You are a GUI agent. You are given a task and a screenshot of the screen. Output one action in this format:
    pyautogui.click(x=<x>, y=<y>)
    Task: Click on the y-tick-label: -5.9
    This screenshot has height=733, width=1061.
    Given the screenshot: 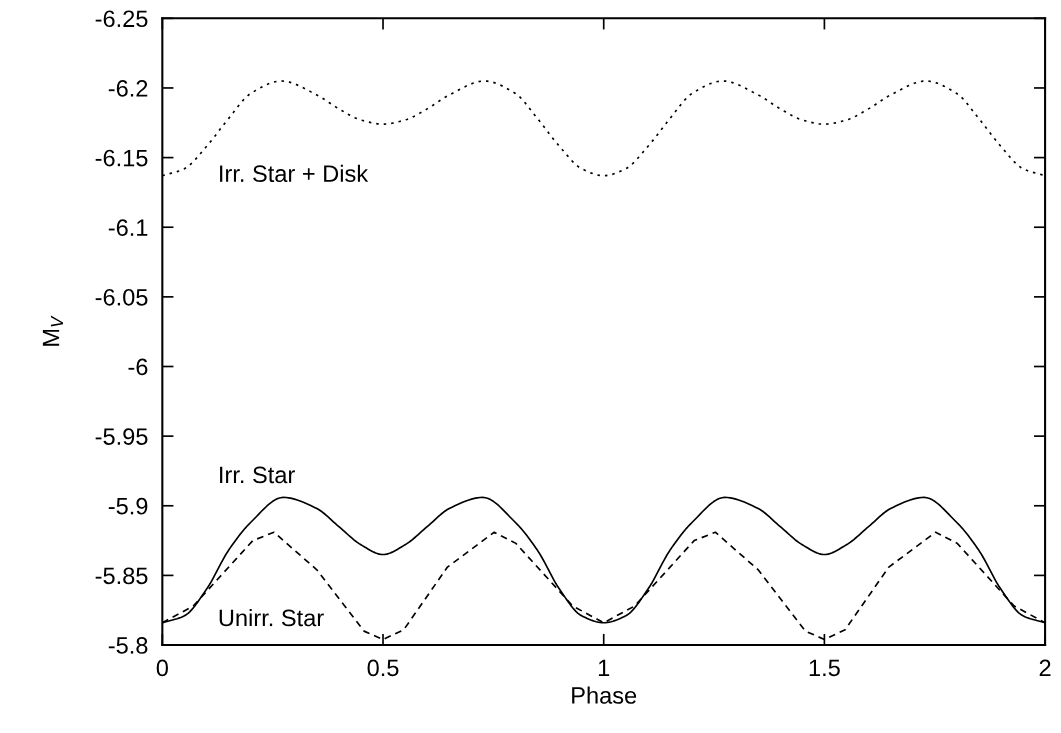 What is the action you would take?
    pyautogui.click(x=128, y=506)
    